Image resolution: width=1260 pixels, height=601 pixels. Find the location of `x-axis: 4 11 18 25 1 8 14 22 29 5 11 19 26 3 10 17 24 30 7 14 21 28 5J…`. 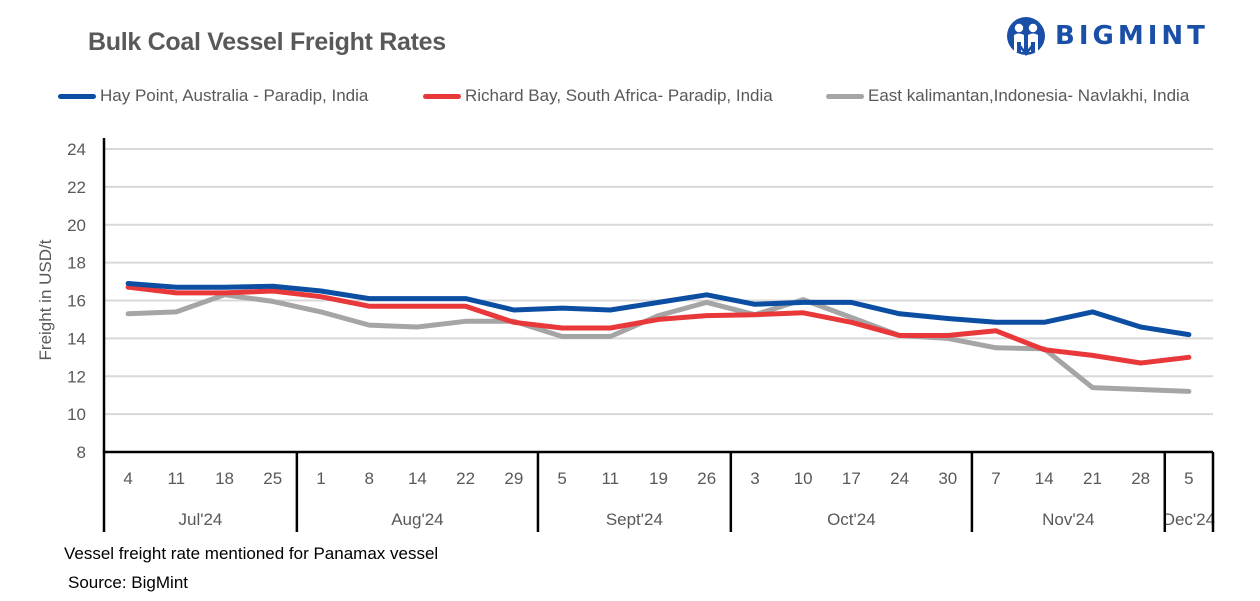

x-axis: 4 11 18 25 1 8 14 22 29 5 11 19 26 3 10 17 24 30 7 14 21 28 5J… is located at coordinates (658, 491).